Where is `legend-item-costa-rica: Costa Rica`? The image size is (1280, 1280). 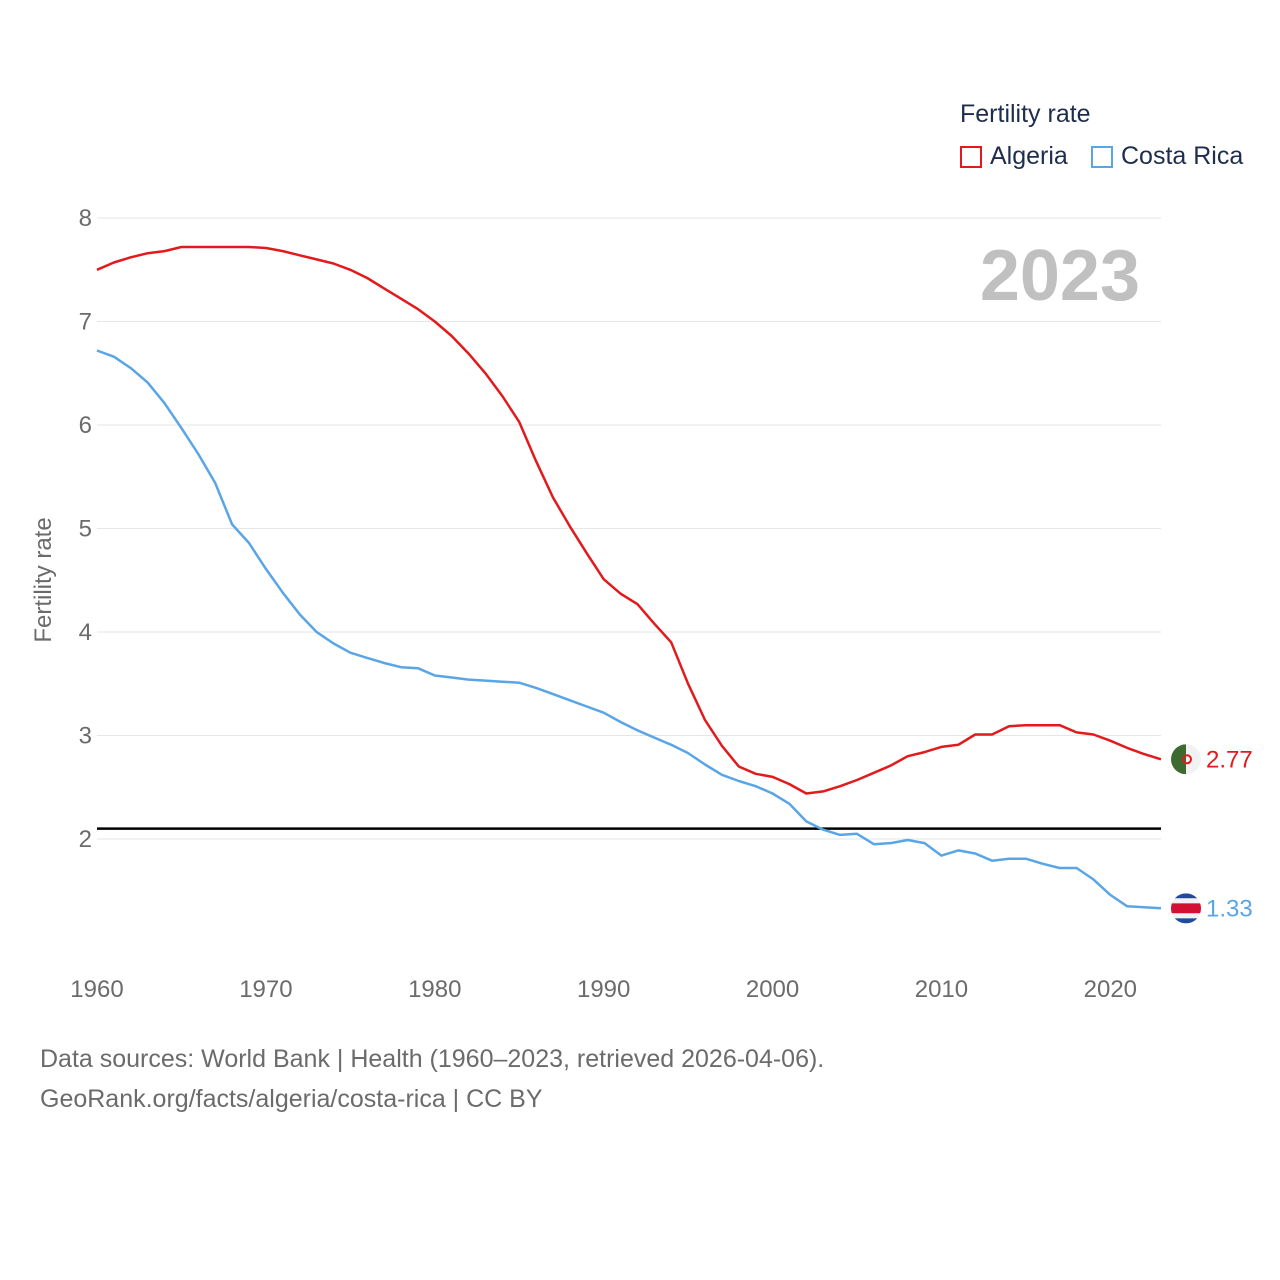
legend-item-costa-rica: Costa Rica is located at coordinates (1167, 156).